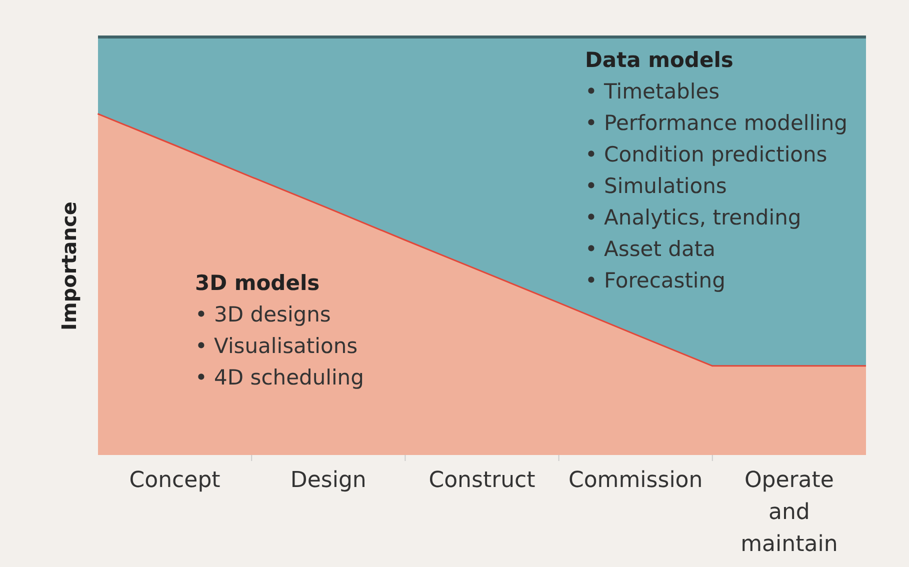  What do you see at coordinates (279, 330) in the screenshot?
I see `annotation: 3D models • 3D designs • Visualisations • 4D scheduling` at bounding box center [279, 330].